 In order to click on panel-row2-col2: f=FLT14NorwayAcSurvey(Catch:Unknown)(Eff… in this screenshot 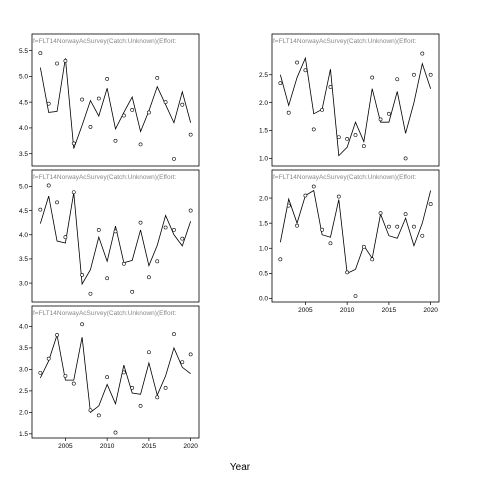, I will do `click(349, 241)`.